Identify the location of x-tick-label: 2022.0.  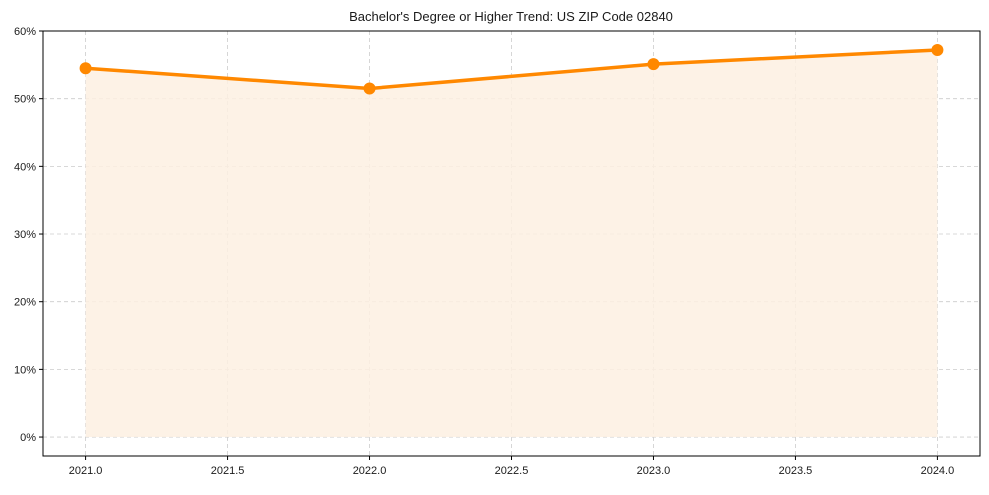
(370, 471).